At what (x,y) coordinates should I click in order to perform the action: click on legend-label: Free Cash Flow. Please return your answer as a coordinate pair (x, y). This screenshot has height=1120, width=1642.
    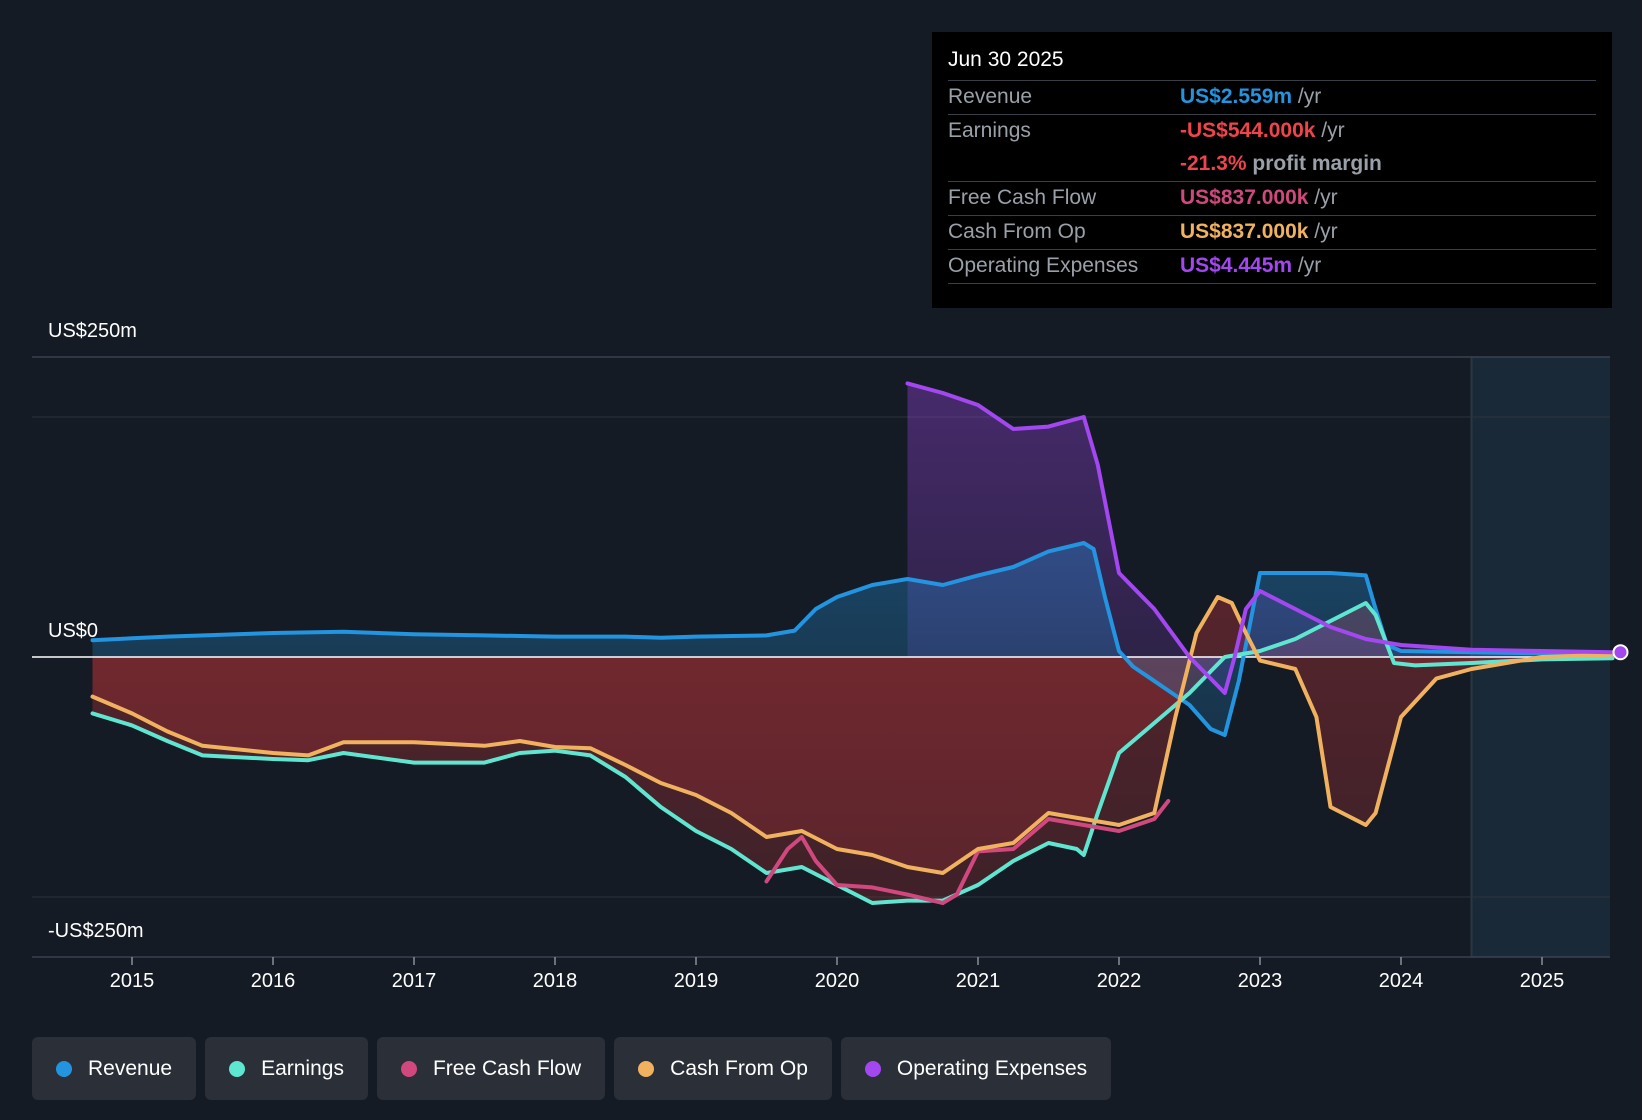
    Looking at the image, I should click on (507, 1068).